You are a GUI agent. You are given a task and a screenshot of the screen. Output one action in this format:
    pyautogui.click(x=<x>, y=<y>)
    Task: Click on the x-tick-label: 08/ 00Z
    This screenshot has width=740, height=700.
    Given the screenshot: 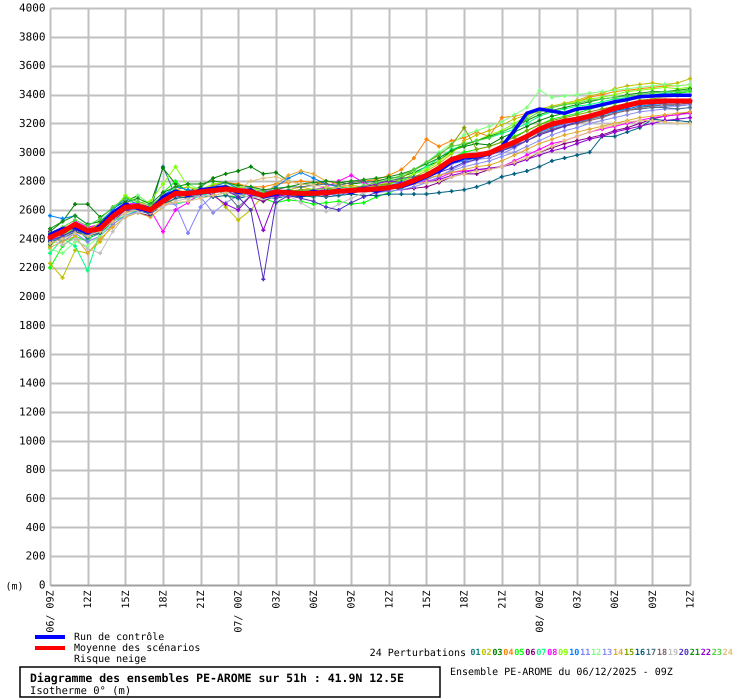 What is the action you would take?
    pyautogui.click(x=540, y=611)
    